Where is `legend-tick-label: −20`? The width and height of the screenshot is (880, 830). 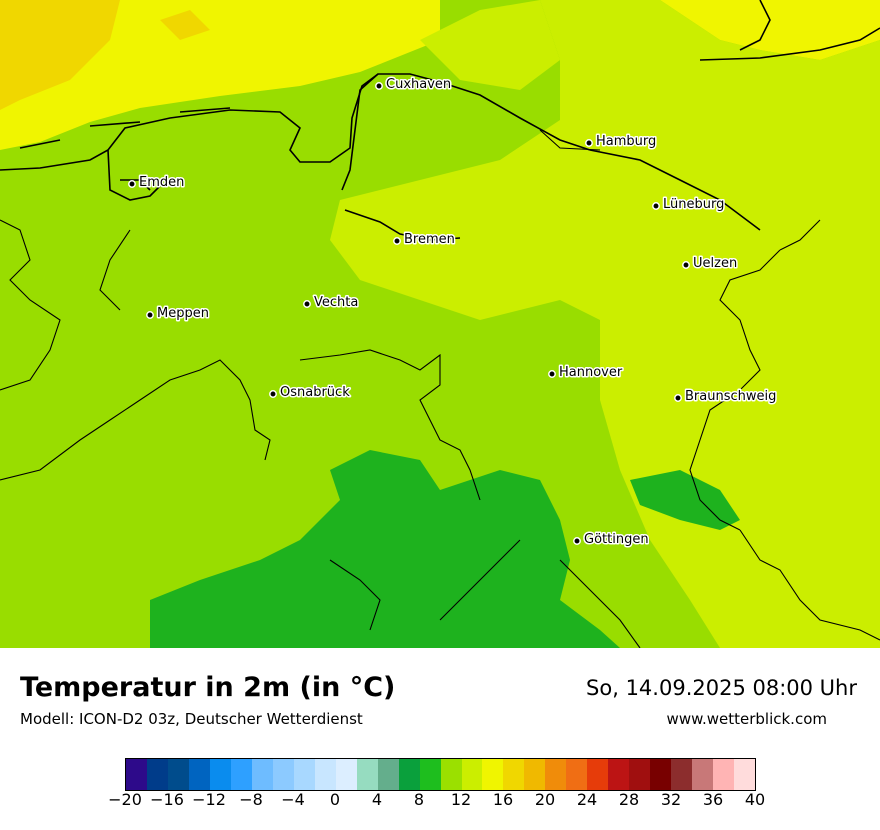
legend-tick-label: −20 is located at coordinates (125, 799).